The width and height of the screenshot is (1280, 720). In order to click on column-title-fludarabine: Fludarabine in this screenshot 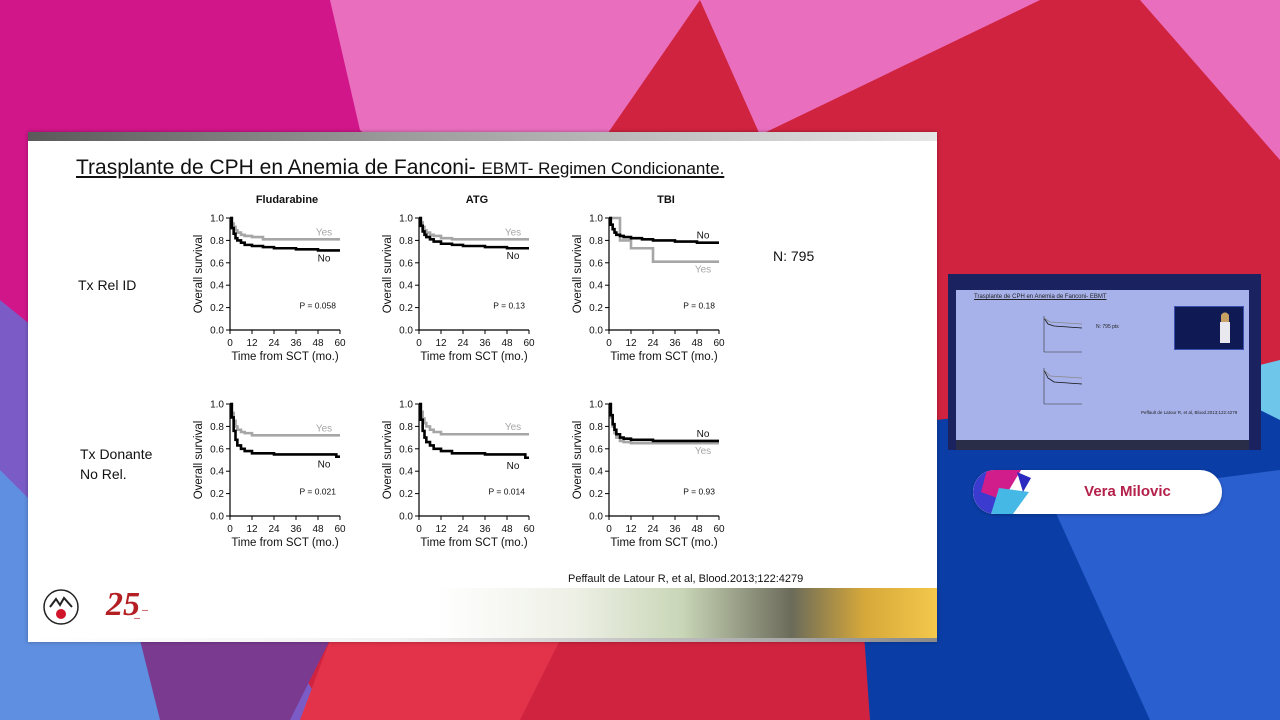, I will do `click(287, 200)`.